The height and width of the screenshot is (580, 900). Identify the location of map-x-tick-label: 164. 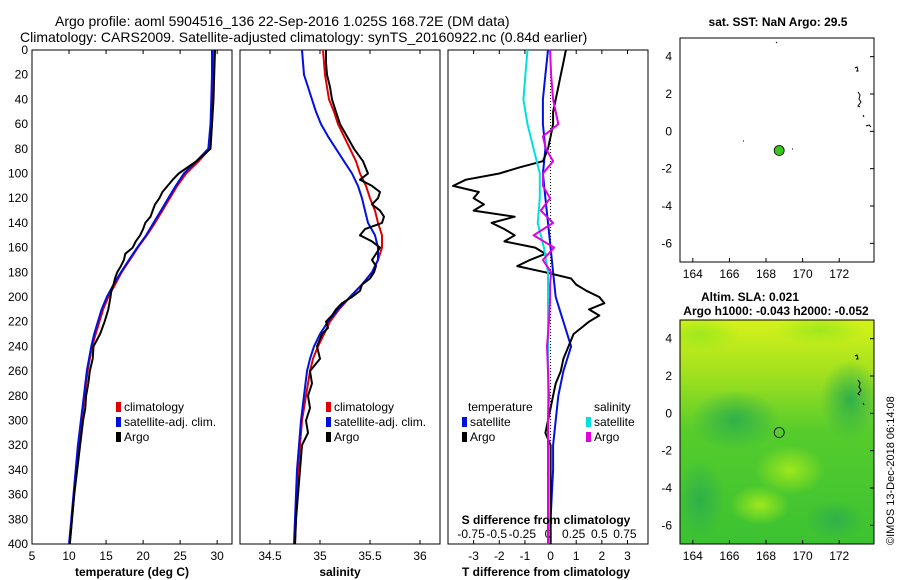
(693, 556).